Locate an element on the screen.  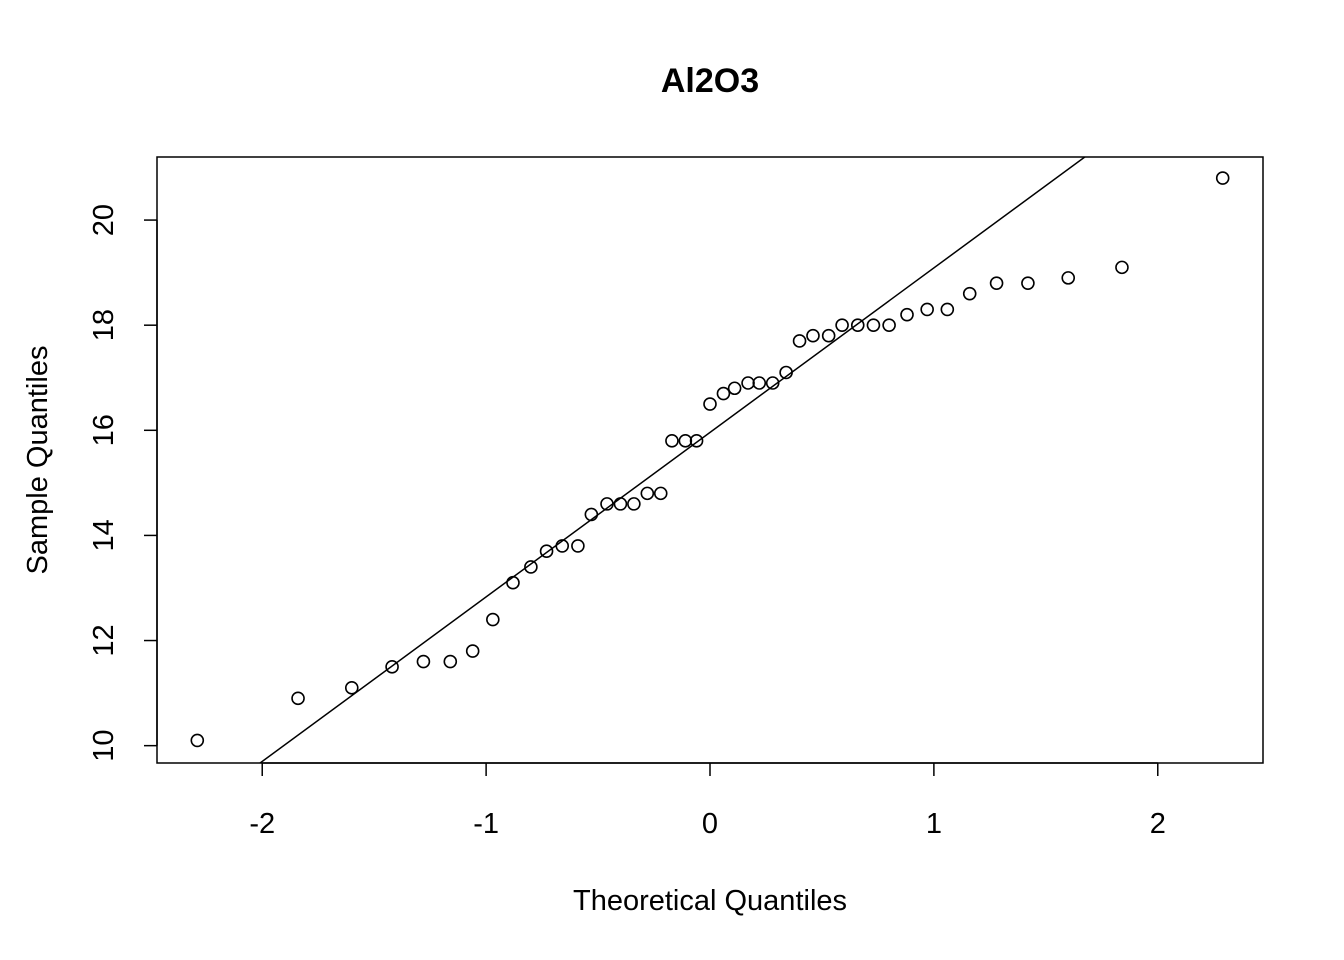
y-axis: 10 12 14 16 18 20 is located at coordinates (123, 483).